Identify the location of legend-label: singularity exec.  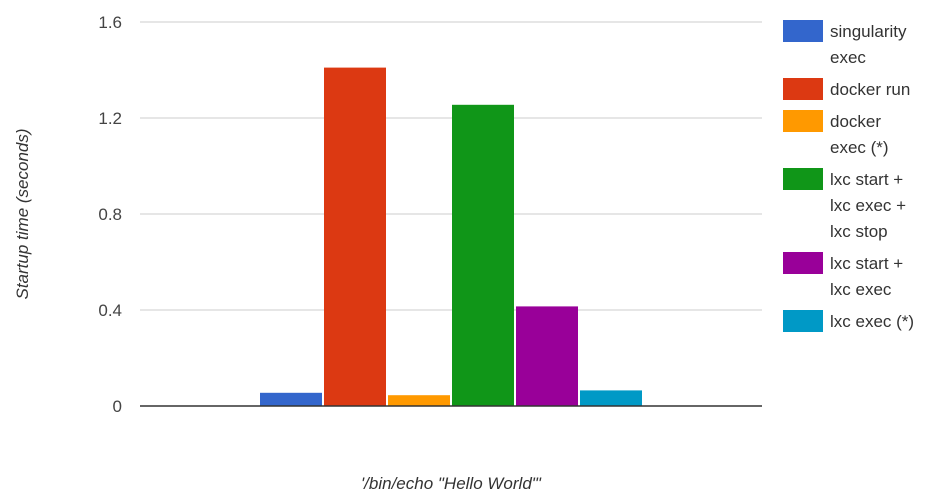
(868, 44).